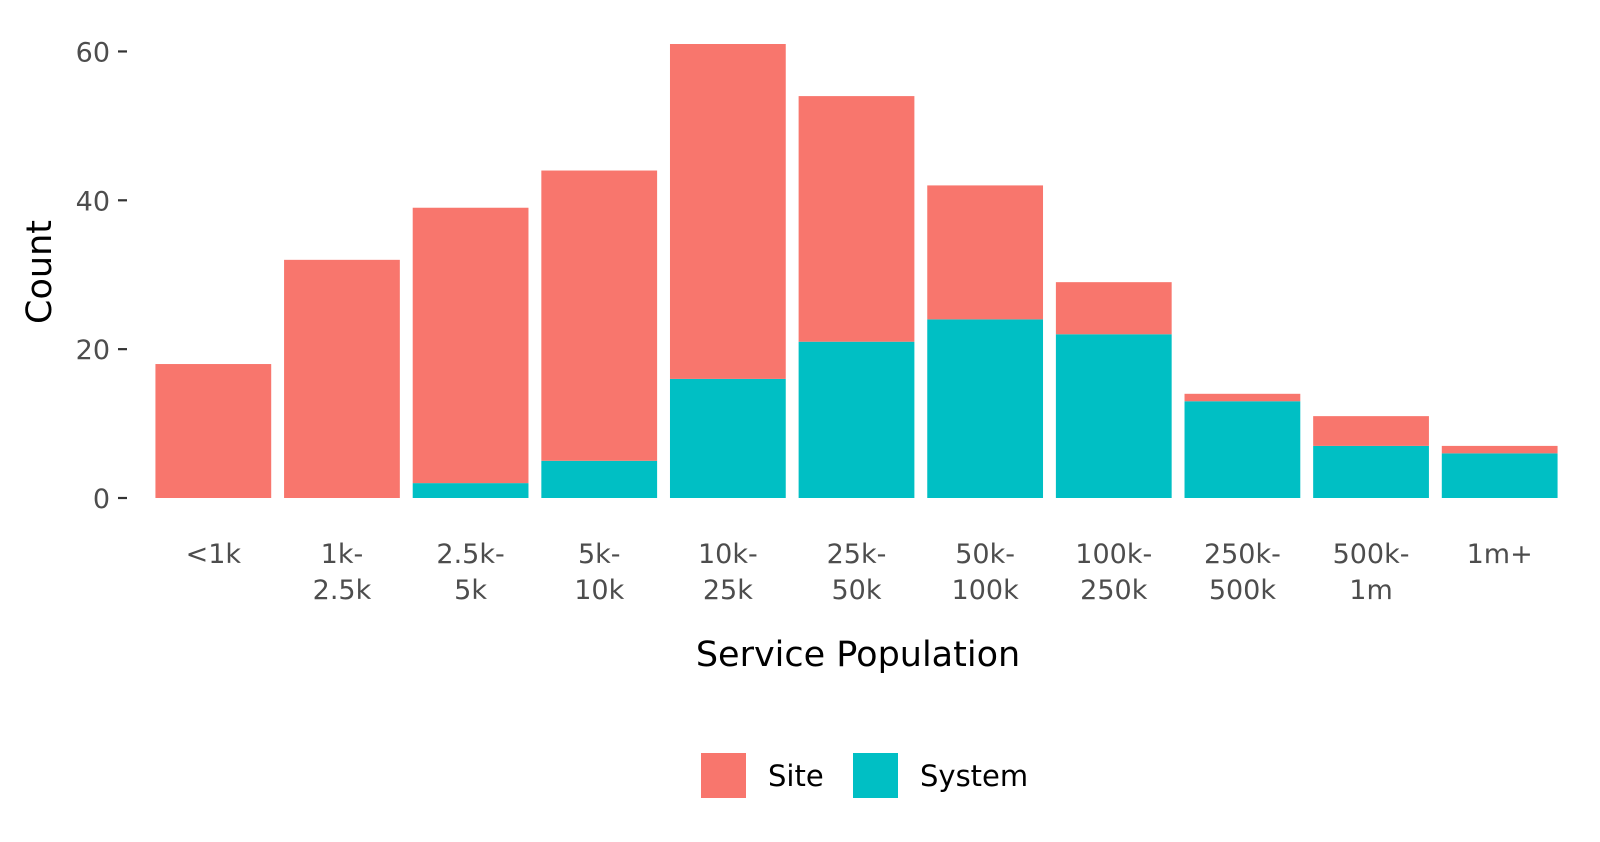  I want to click on x-tick-label: 10k-25k, so click(728, 572).